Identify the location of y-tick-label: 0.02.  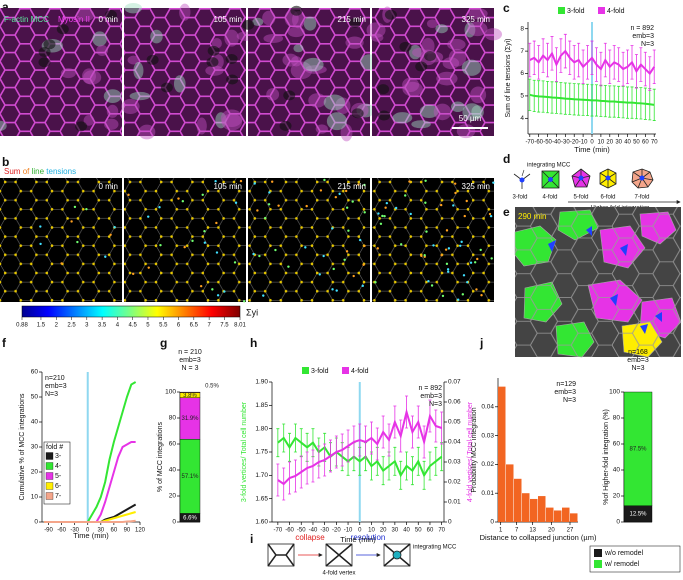
(487, 464).